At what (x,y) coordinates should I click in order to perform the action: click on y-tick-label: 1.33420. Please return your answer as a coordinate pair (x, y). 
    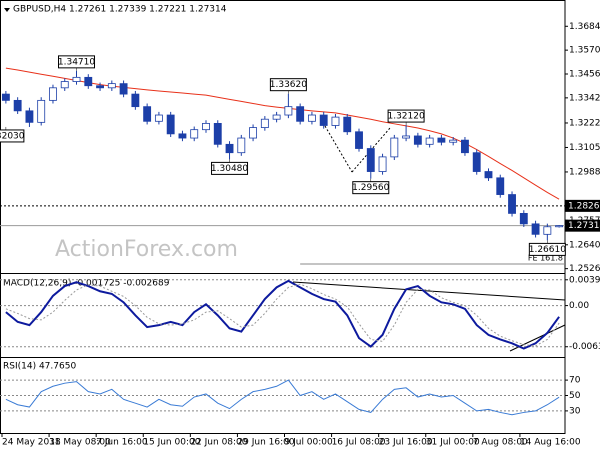
    Looking at the image, I should click on (584, 98).